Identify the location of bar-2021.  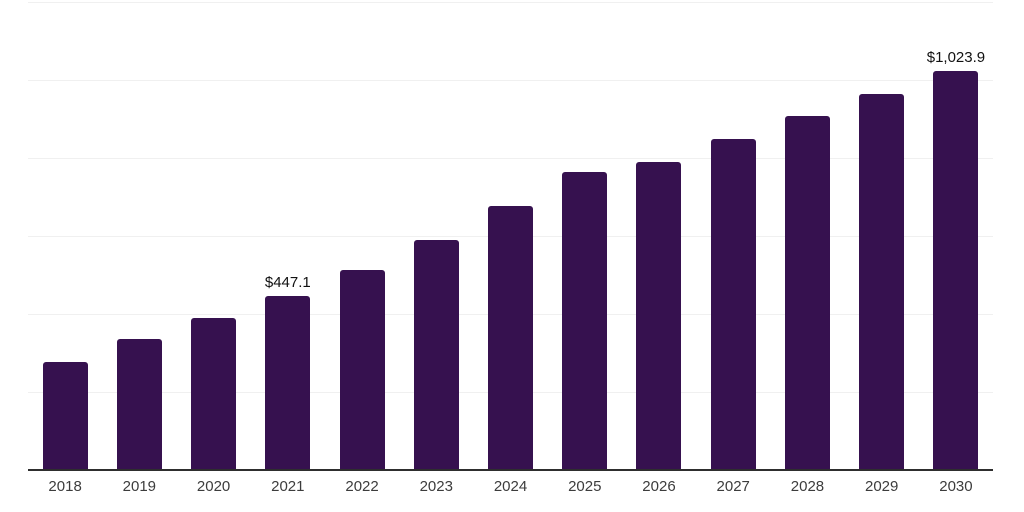
(288, 382).